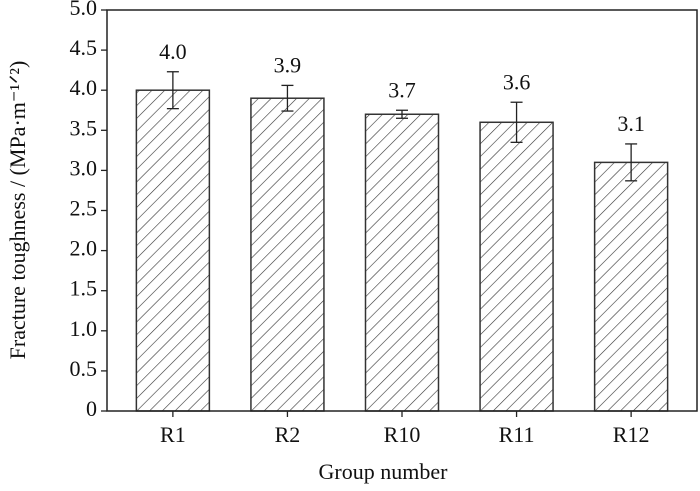 Image resolution: width=700 pixels, height=491 pixels. What do you see at coordinates (84, 208) in the screenshot?
I see `y-tick-label: 2.5` at bounding box center [84, 208].